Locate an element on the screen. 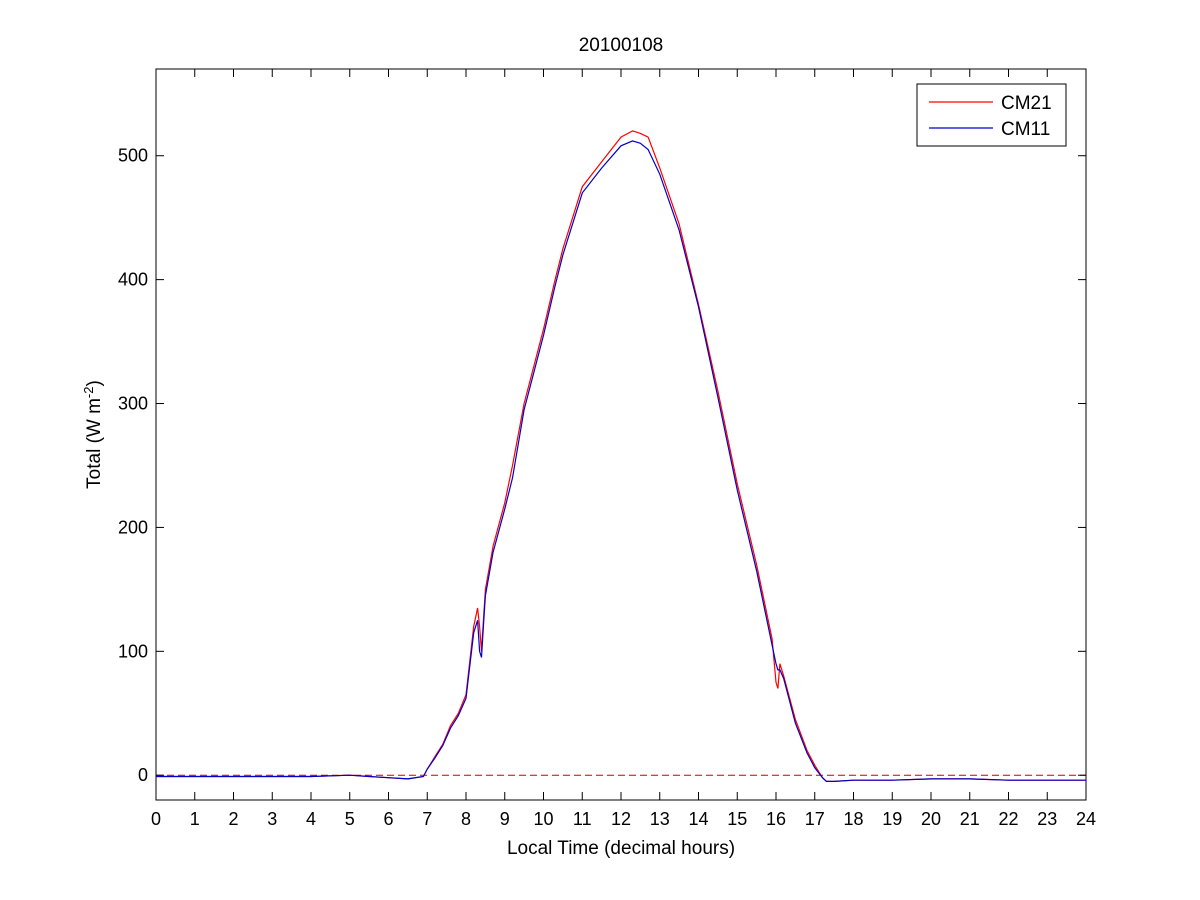  y-tick-label: 300 is located at coordinates (133, 404).